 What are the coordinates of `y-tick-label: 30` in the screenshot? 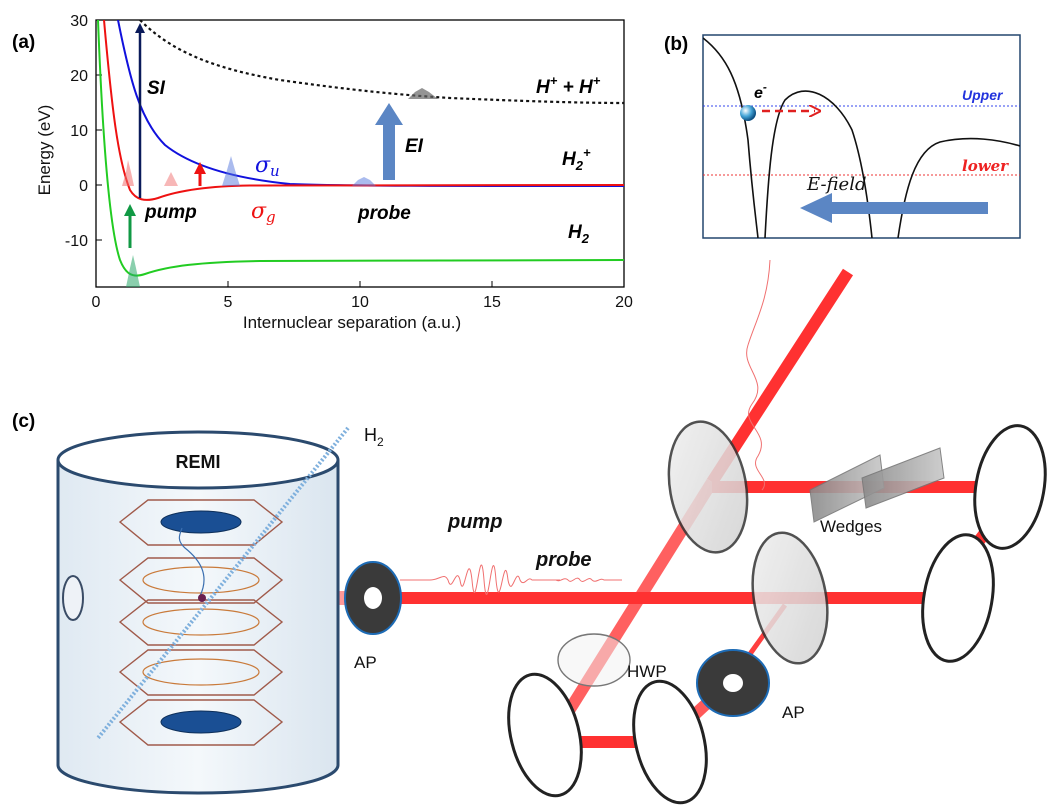 It's located at (79, 21).